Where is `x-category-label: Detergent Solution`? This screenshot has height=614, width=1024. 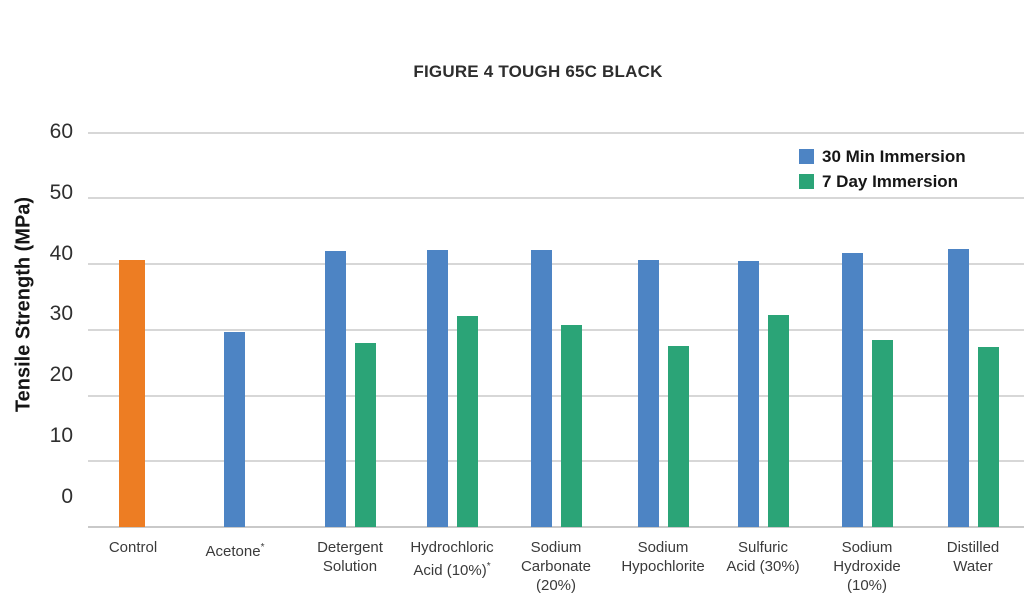
x-category-label: Detergent Solution is located at coordinates (350, 557).